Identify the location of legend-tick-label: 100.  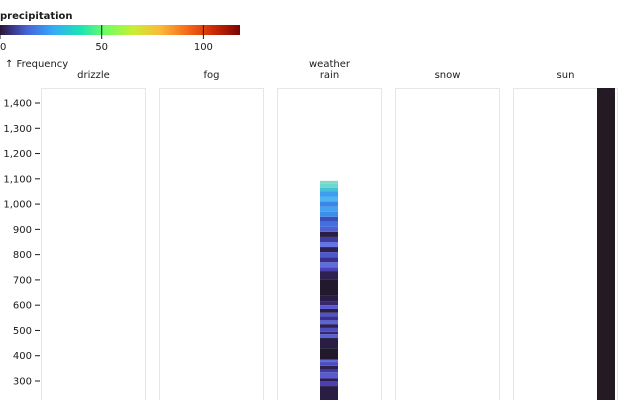
(203, 47).